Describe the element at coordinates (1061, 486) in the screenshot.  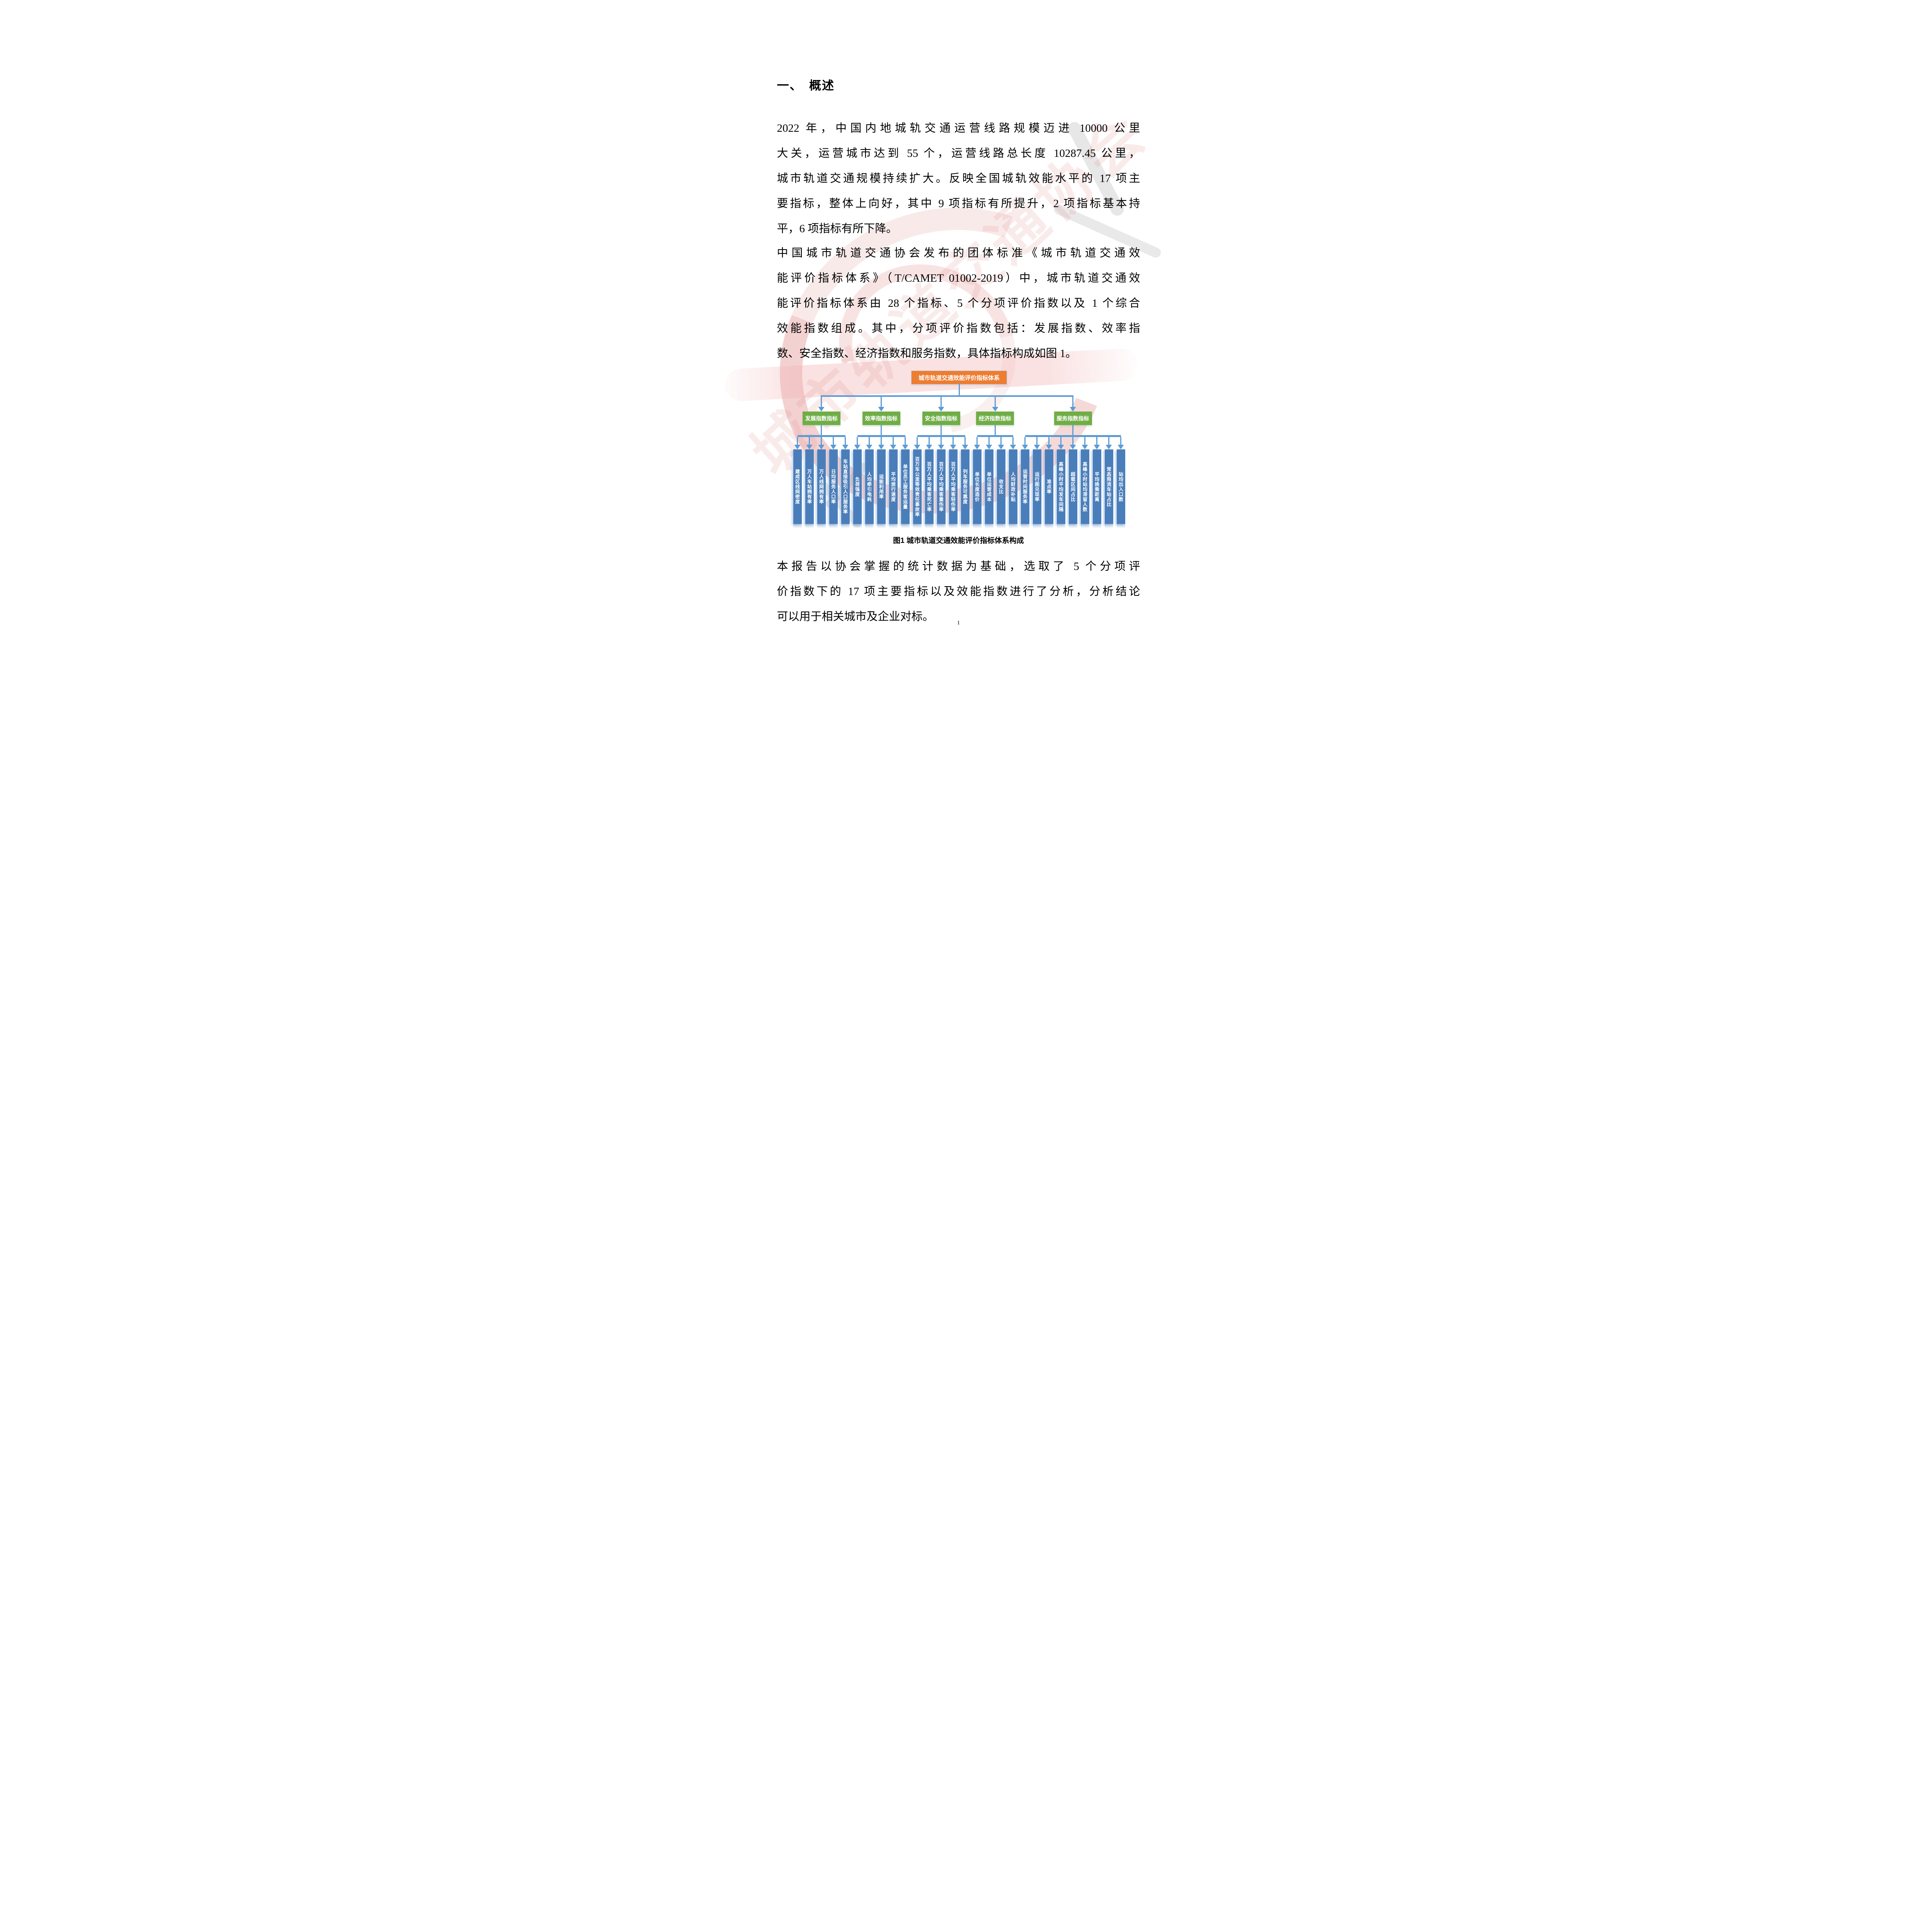
I see `indicator-label: 高峰小时平均发车间隔` at that location.